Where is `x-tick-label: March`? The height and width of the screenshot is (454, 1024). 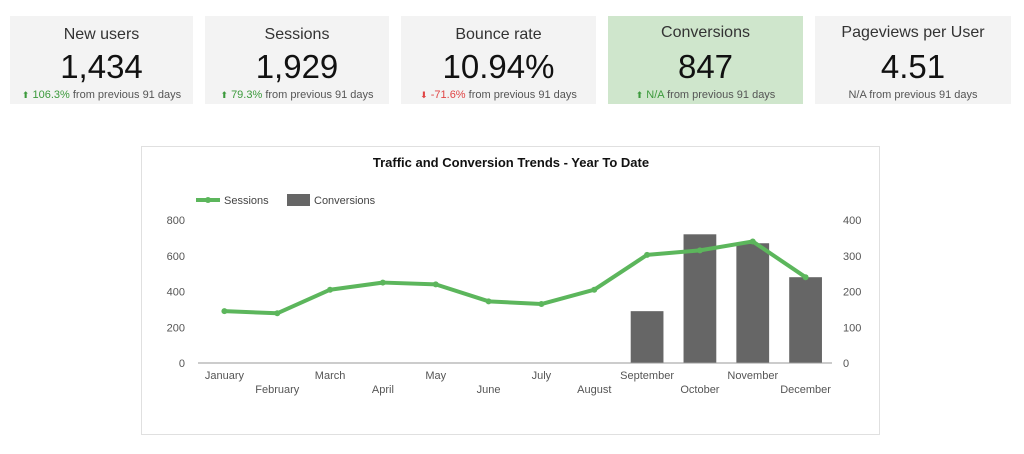 x-tick-label: March is located at coordinates (330, 376).